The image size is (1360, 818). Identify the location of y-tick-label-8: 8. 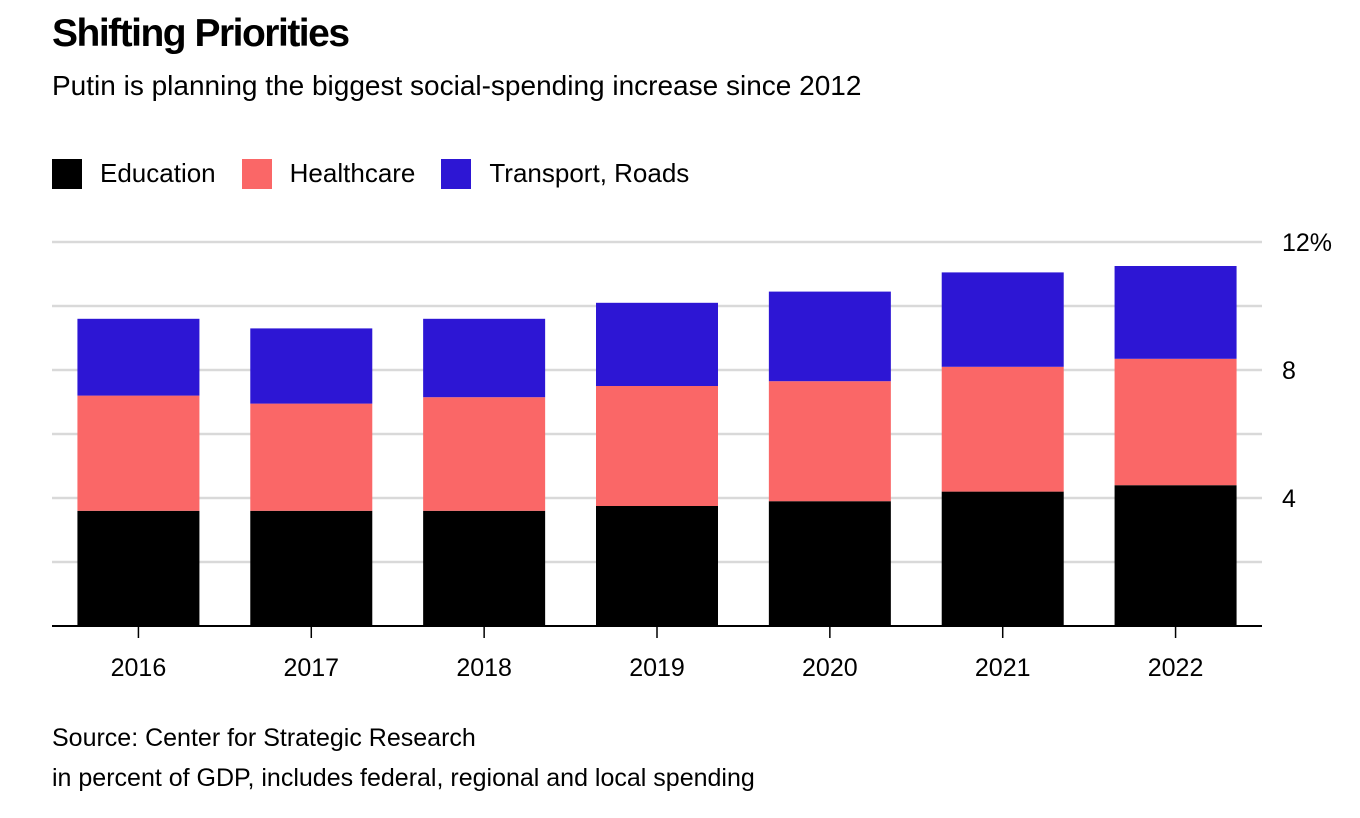
(1289, 371).